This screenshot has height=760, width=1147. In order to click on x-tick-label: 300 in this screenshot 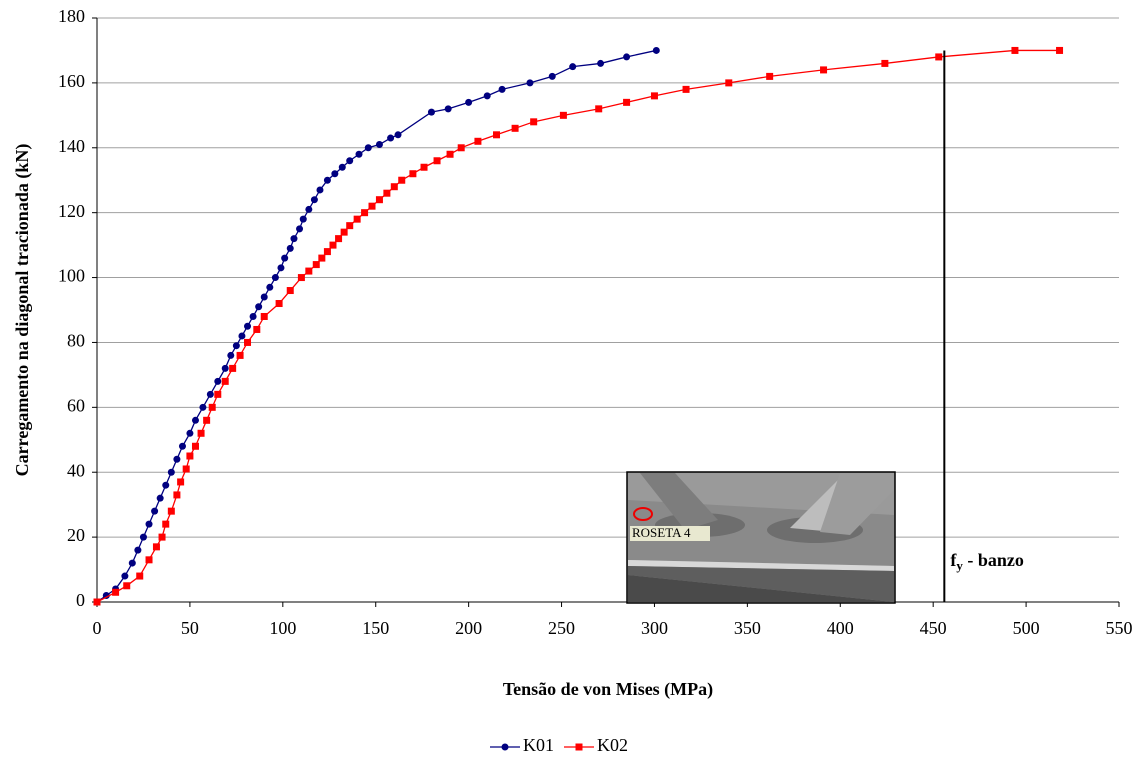, I will do `click(654, 628)`.